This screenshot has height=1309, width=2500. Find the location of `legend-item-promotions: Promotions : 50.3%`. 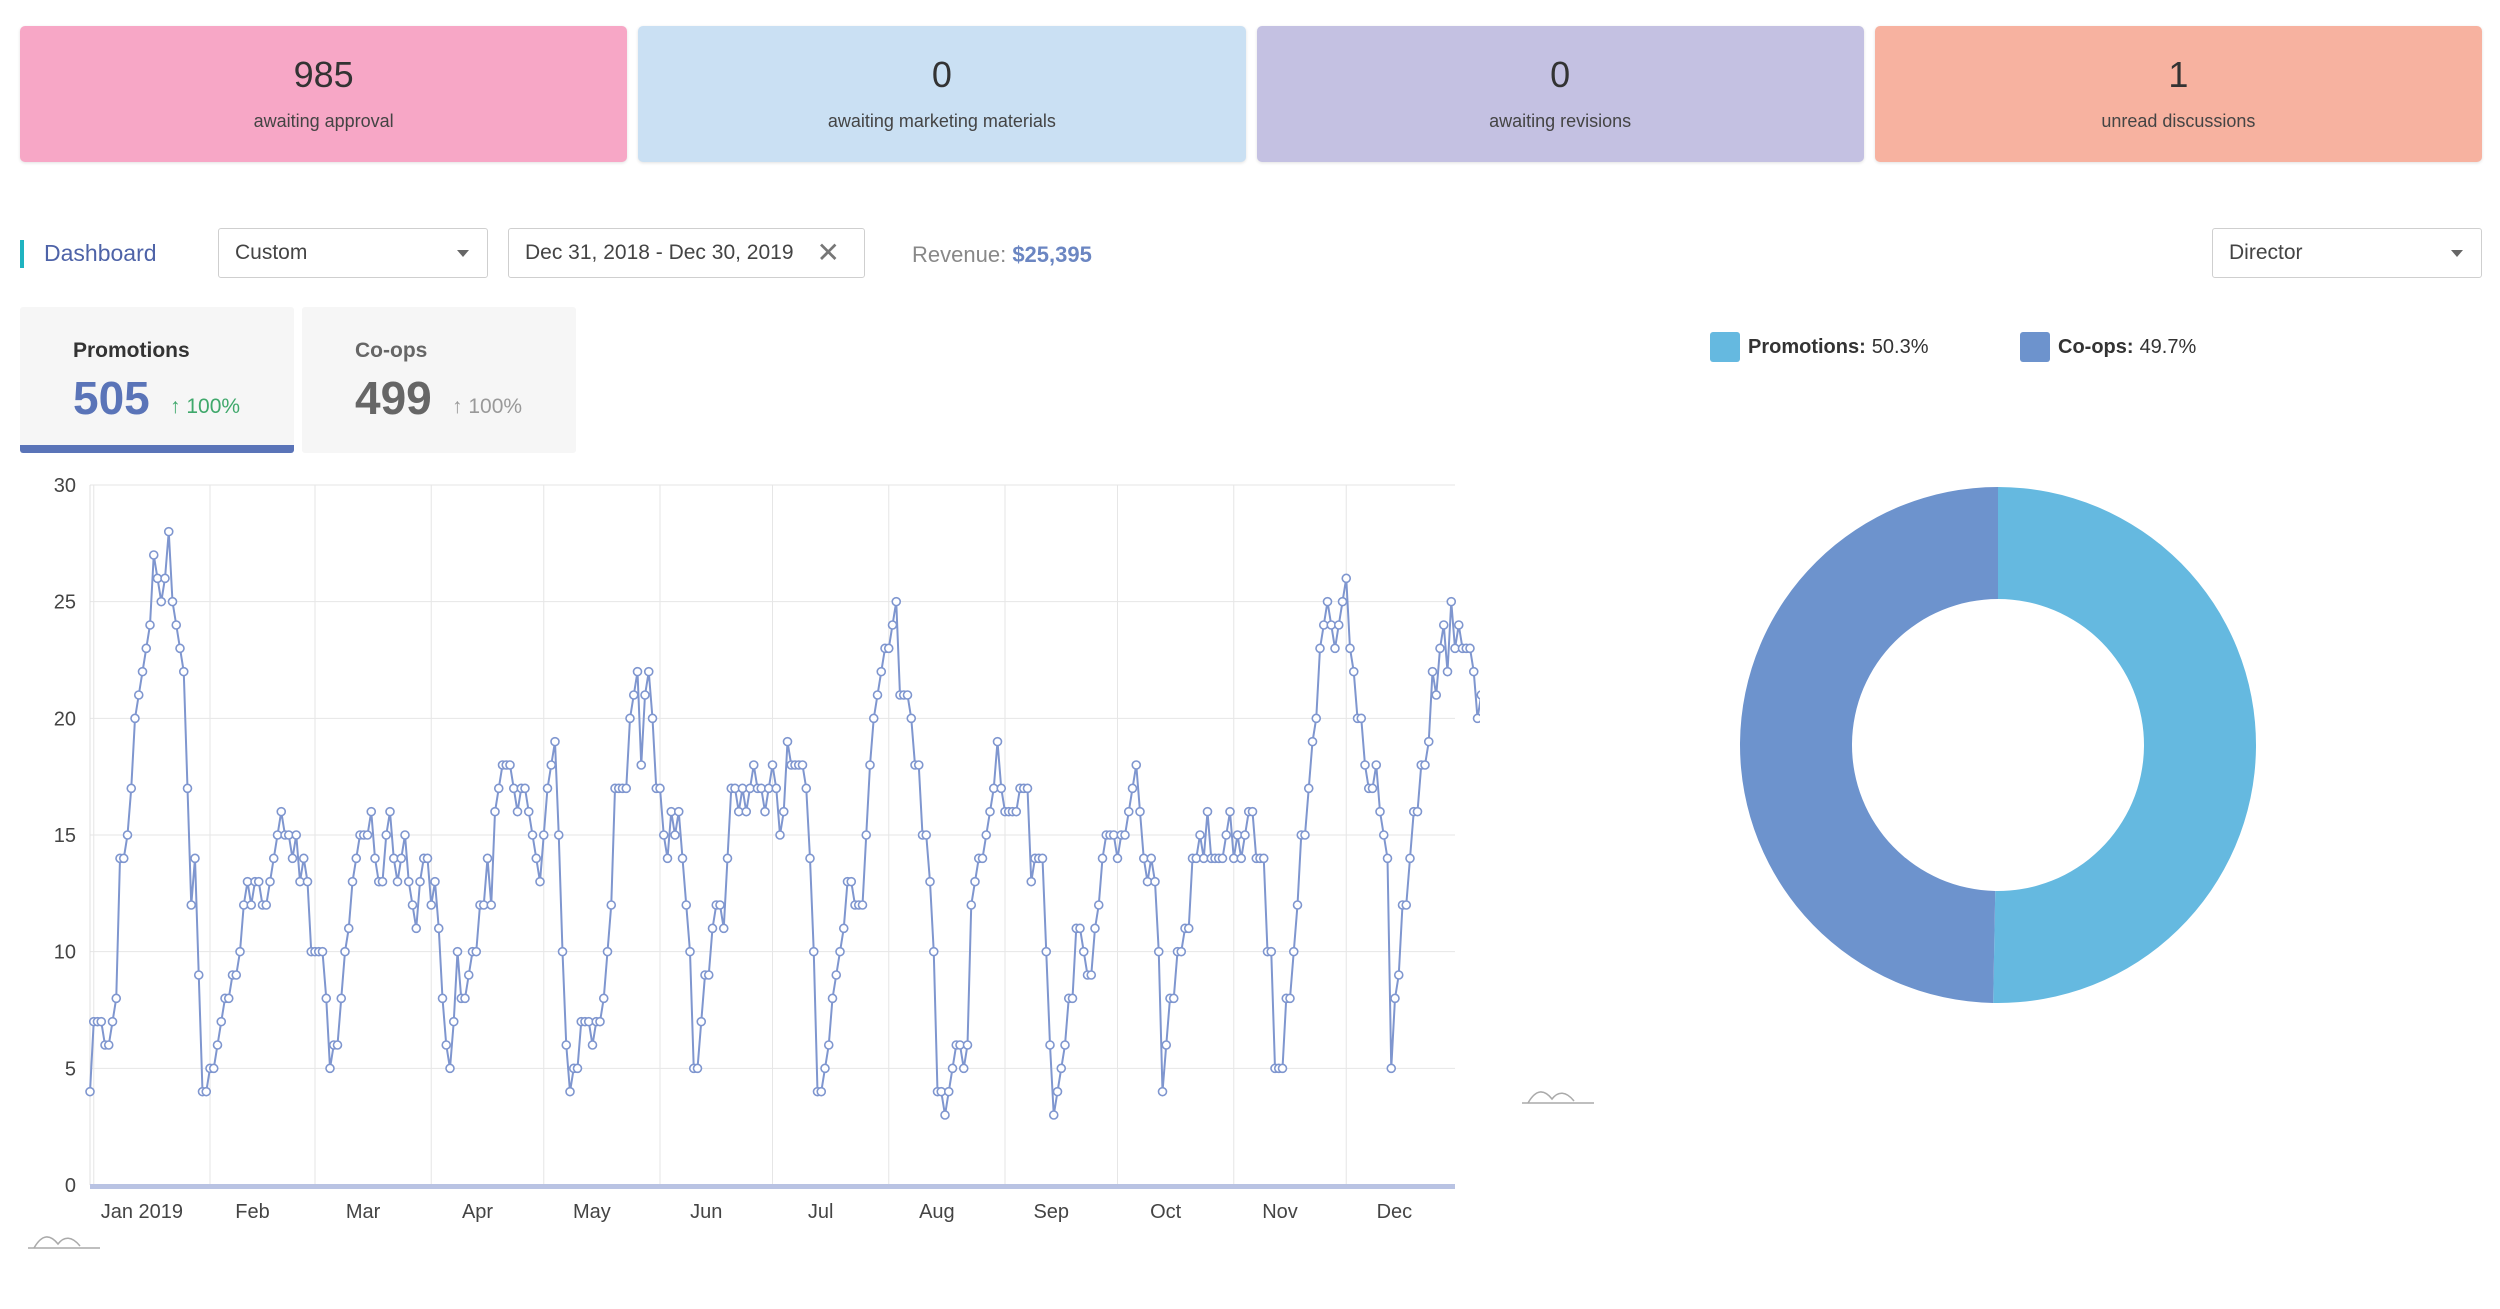

legend-item-promotions: Promotions : 50.3% is located at coordinates (1819, 347).